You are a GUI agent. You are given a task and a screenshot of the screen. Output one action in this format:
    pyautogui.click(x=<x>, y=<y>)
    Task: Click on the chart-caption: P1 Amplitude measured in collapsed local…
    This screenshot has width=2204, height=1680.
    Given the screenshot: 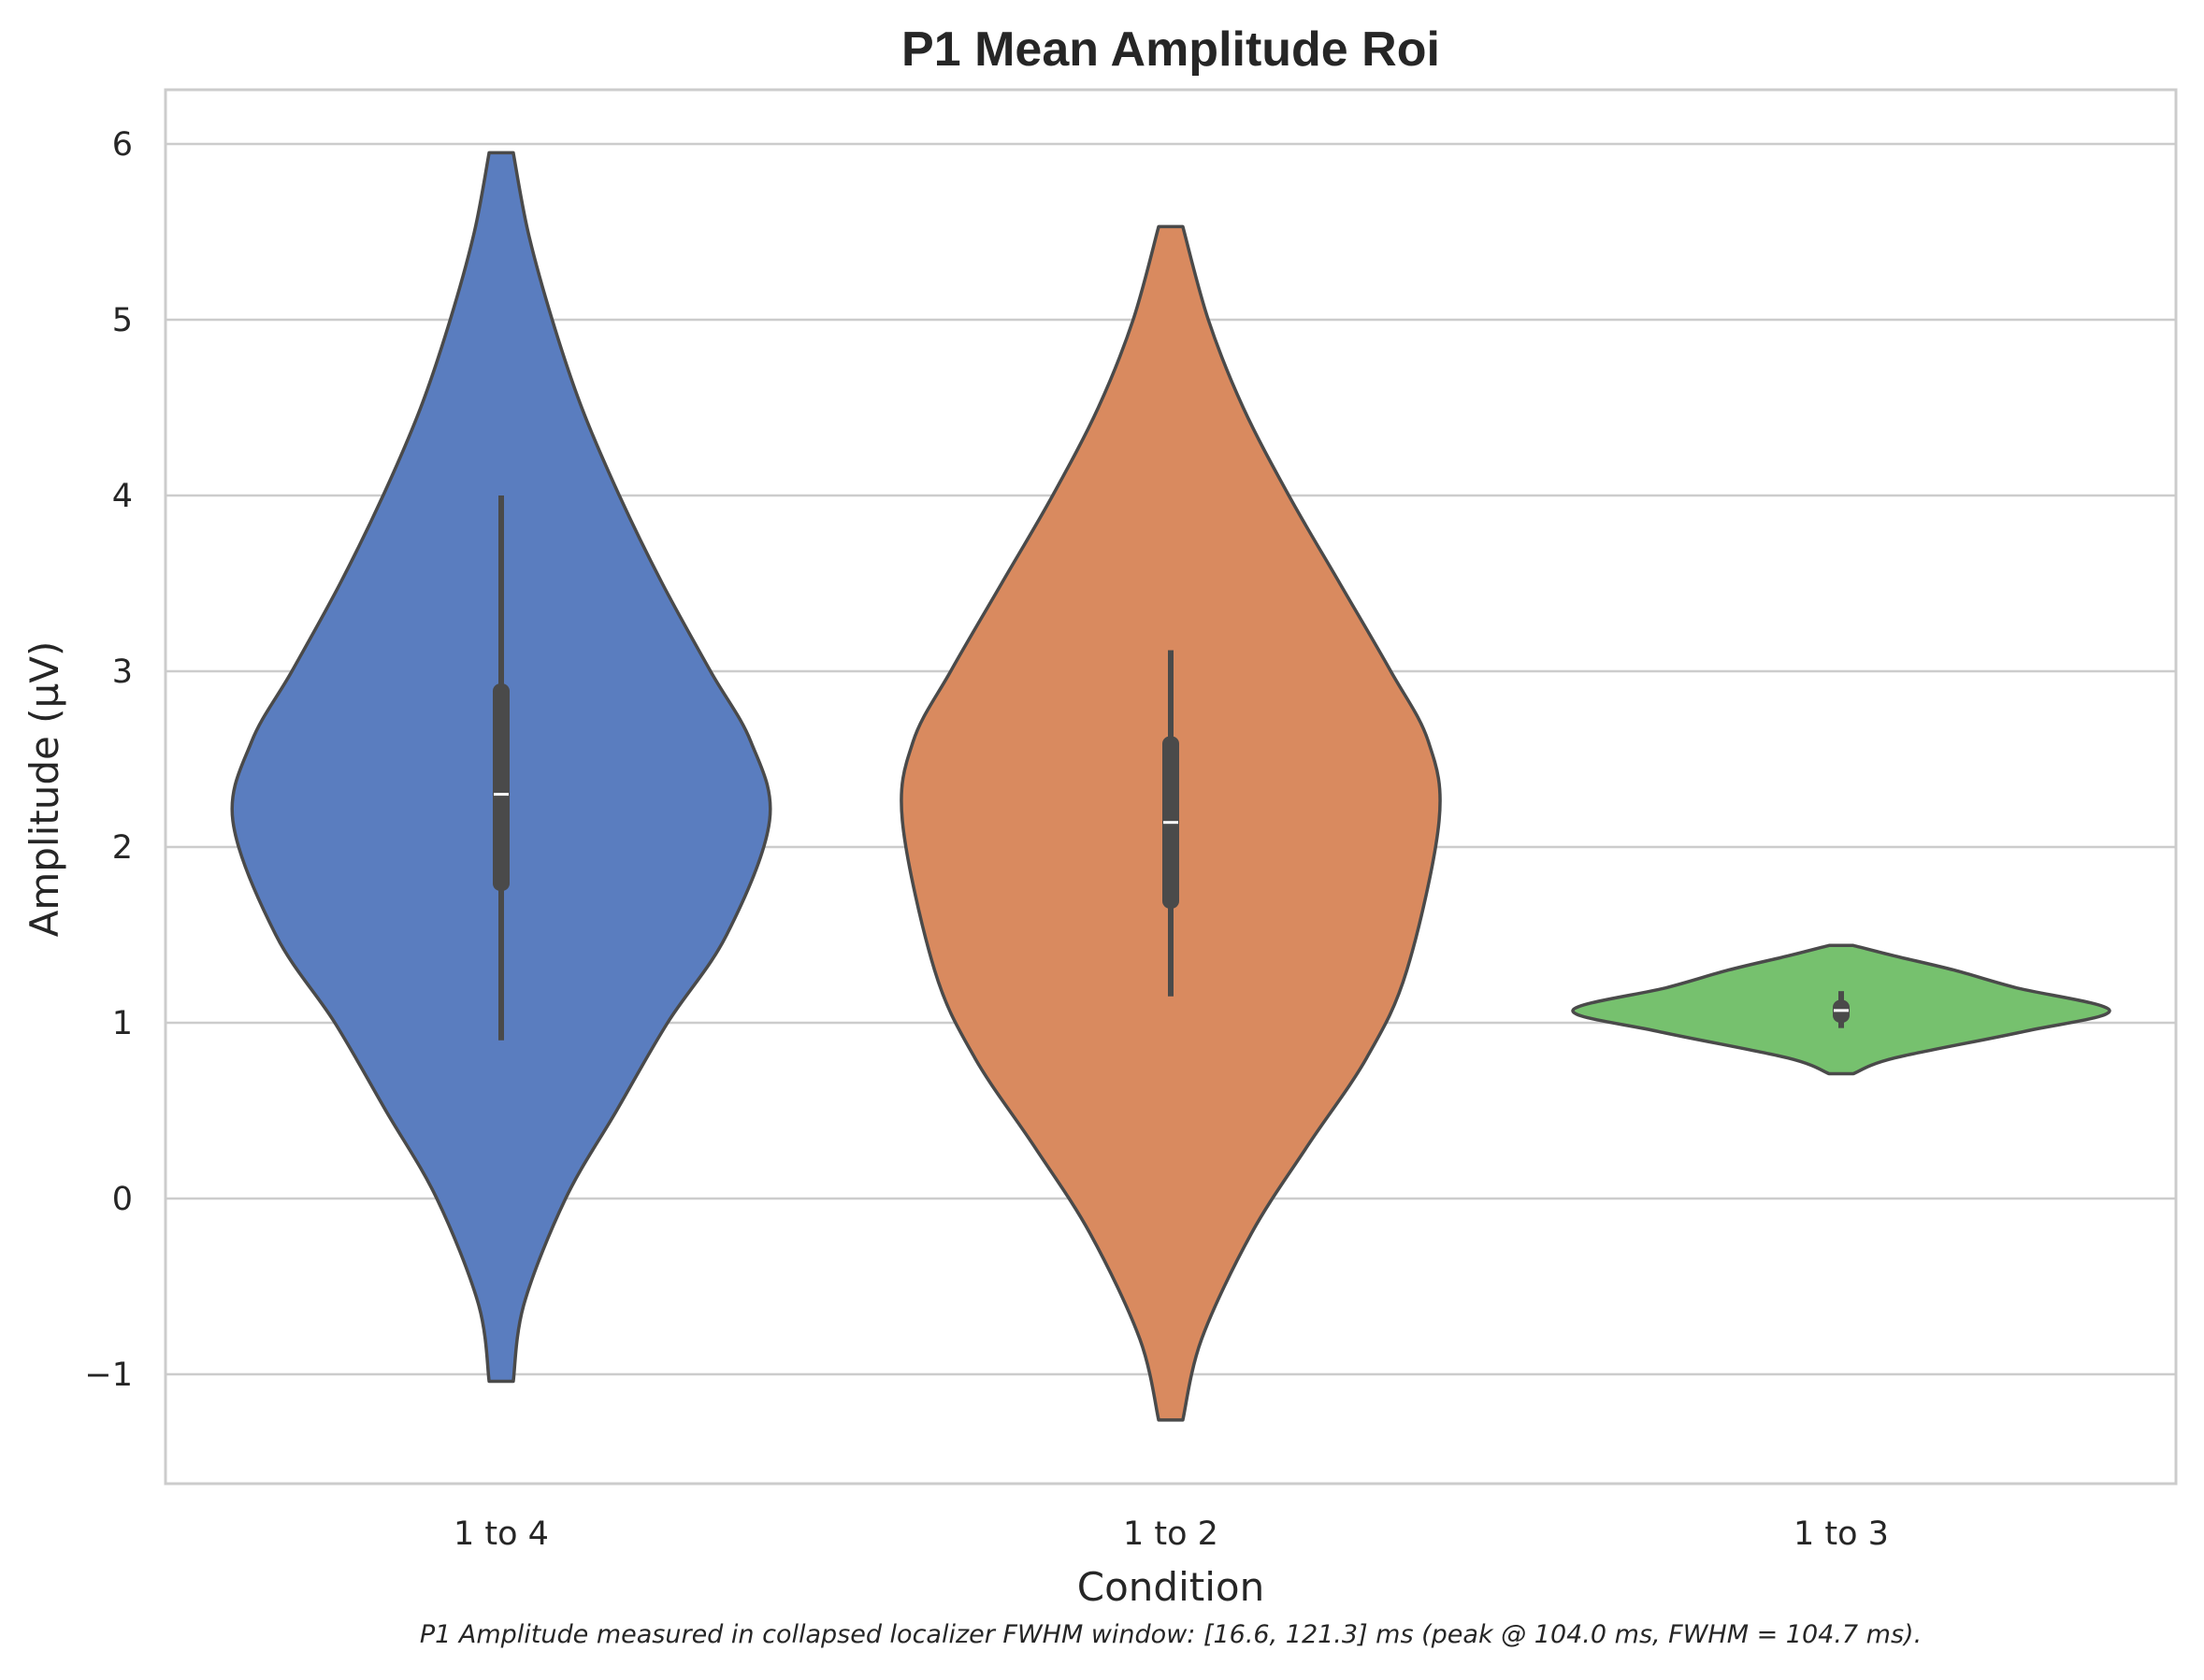 What is the action you would take?
    pyautogui.click(x=1171, y=1634)
    